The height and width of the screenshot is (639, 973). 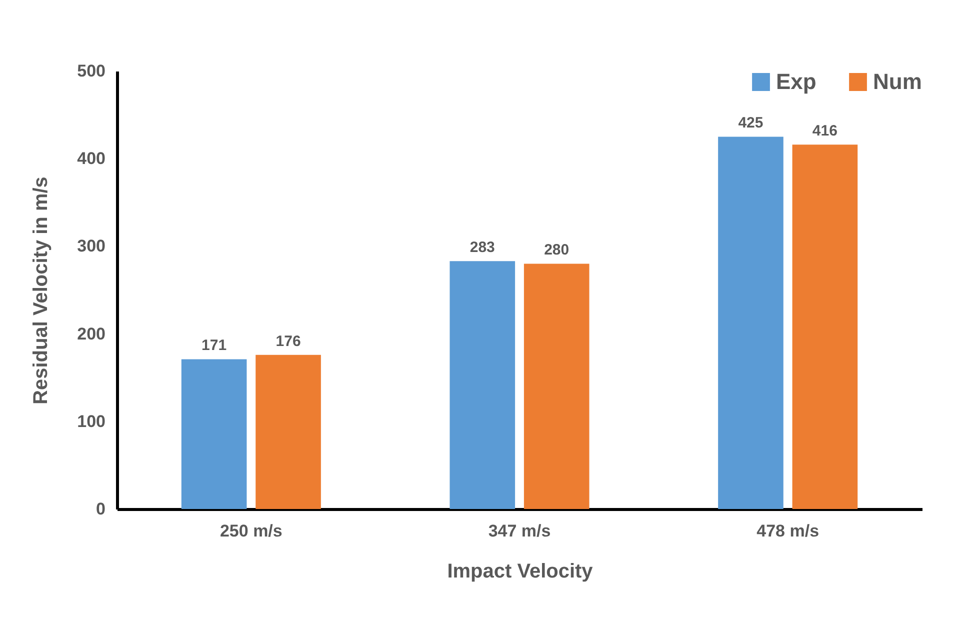 I want to click on data-label: 416, so click(x=825, y=131).